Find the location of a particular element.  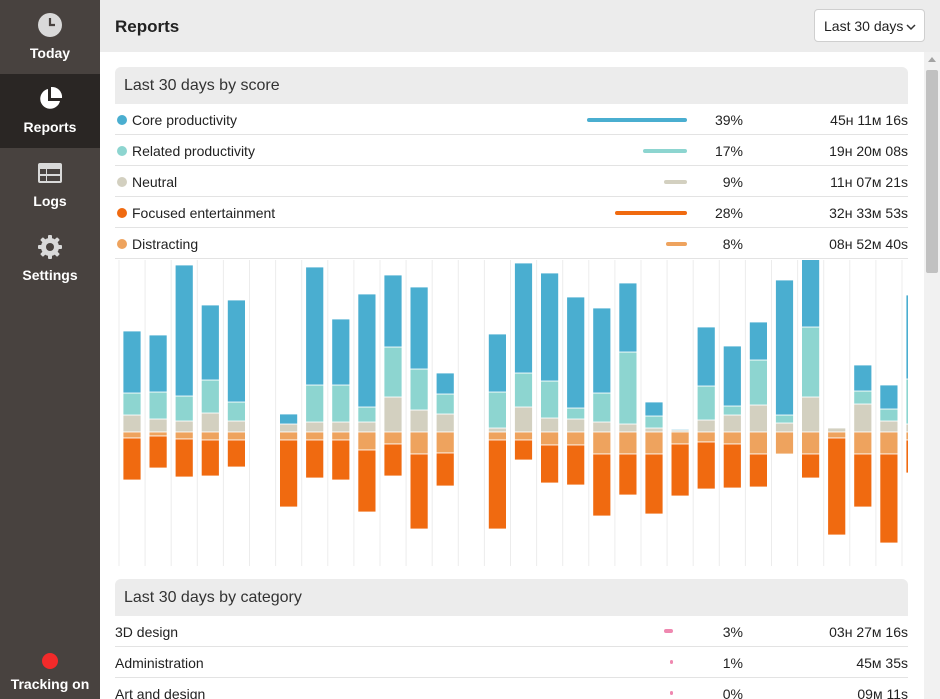

score-row: Neutral 9% 11ʜ 07ᴍ 21s is located at coordinates (511, 181).